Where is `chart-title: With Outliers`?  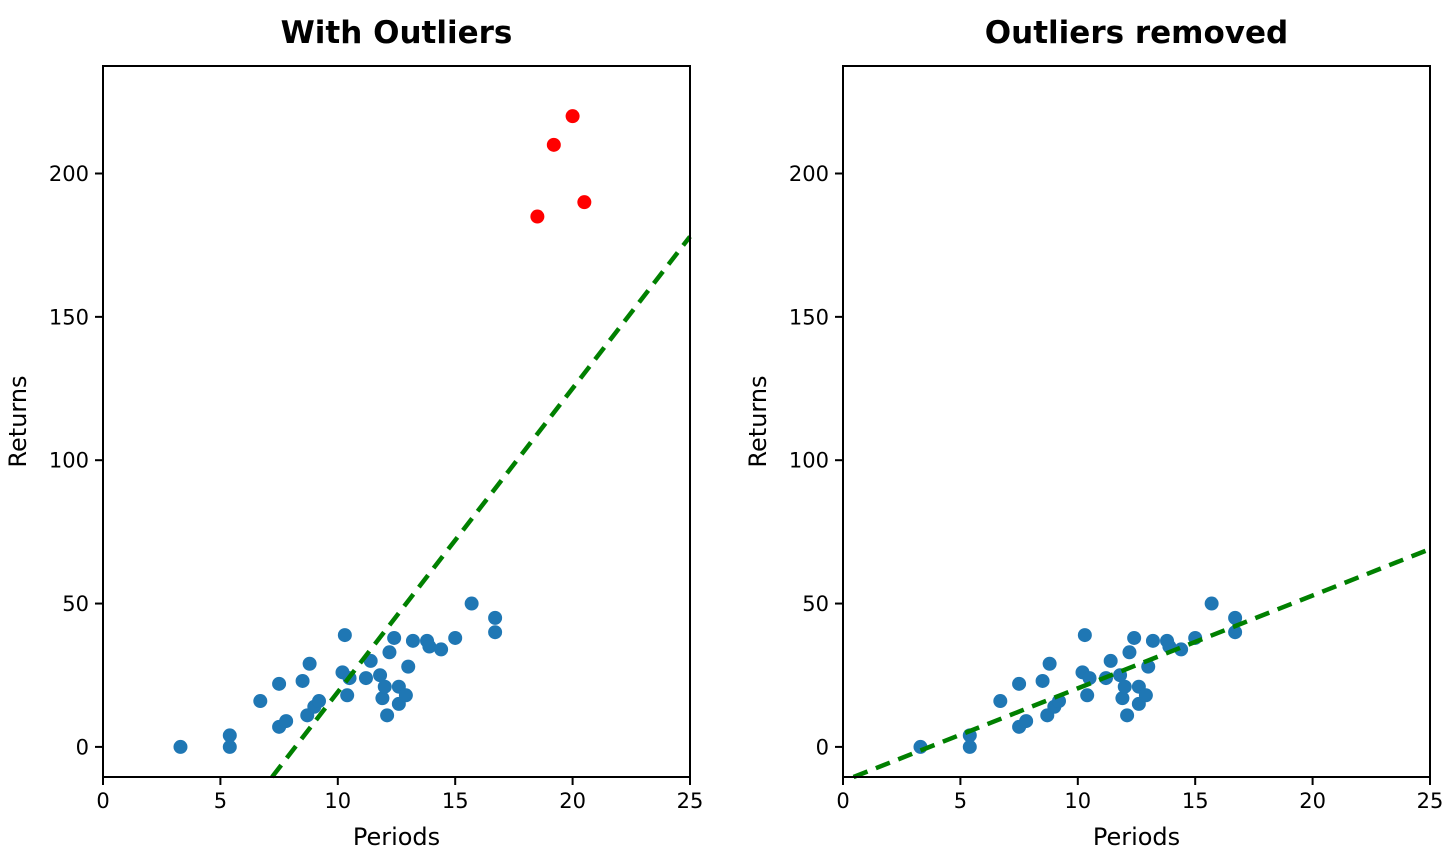 chart-title: With Outliers is located at coordinates (397, 33).